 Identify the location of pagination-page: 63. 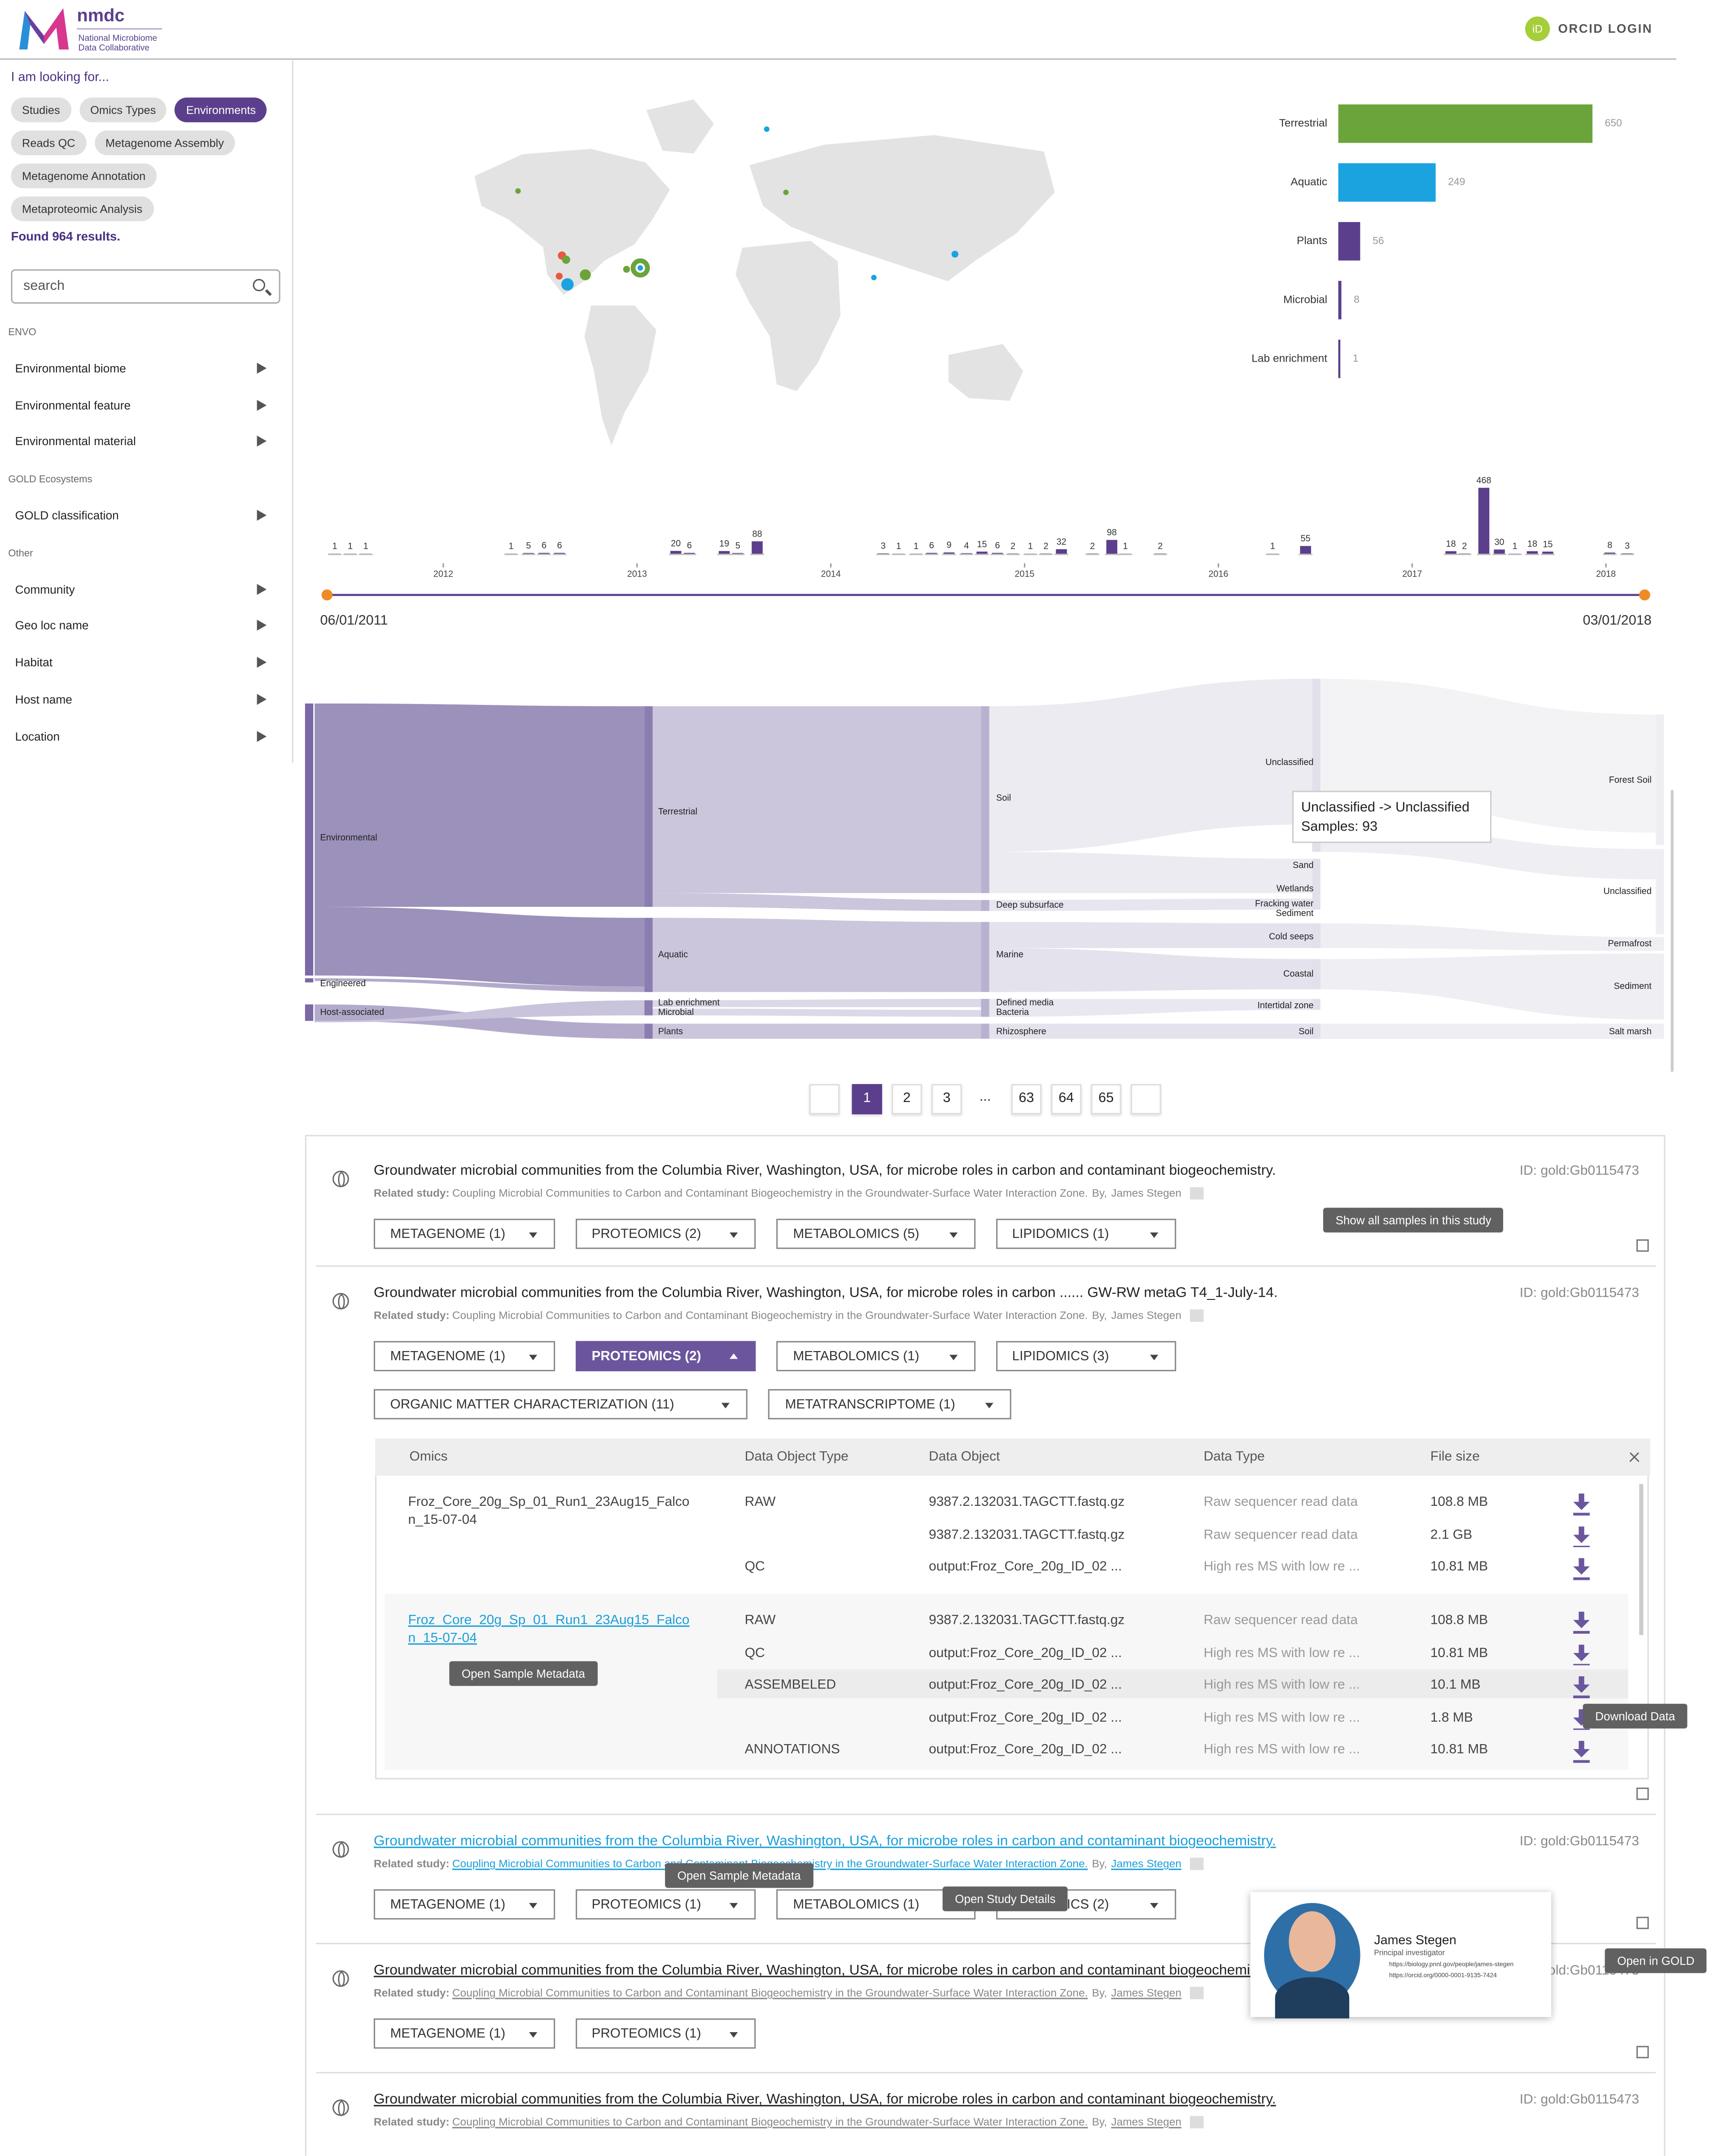
(1026, 1099).